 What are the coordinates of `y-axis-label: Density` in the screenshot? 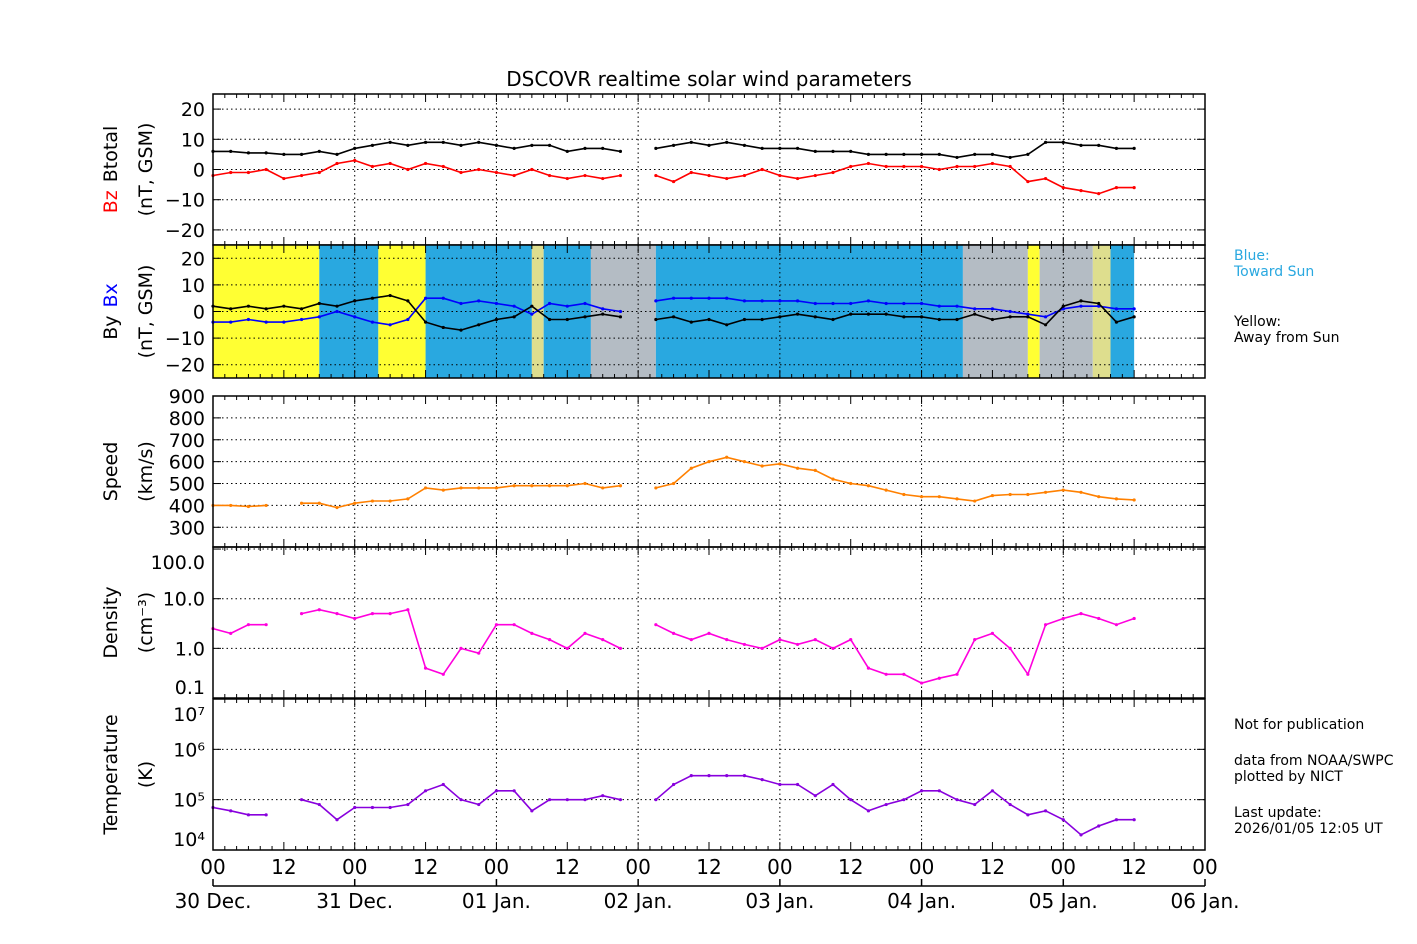 It's located at (111, 622).